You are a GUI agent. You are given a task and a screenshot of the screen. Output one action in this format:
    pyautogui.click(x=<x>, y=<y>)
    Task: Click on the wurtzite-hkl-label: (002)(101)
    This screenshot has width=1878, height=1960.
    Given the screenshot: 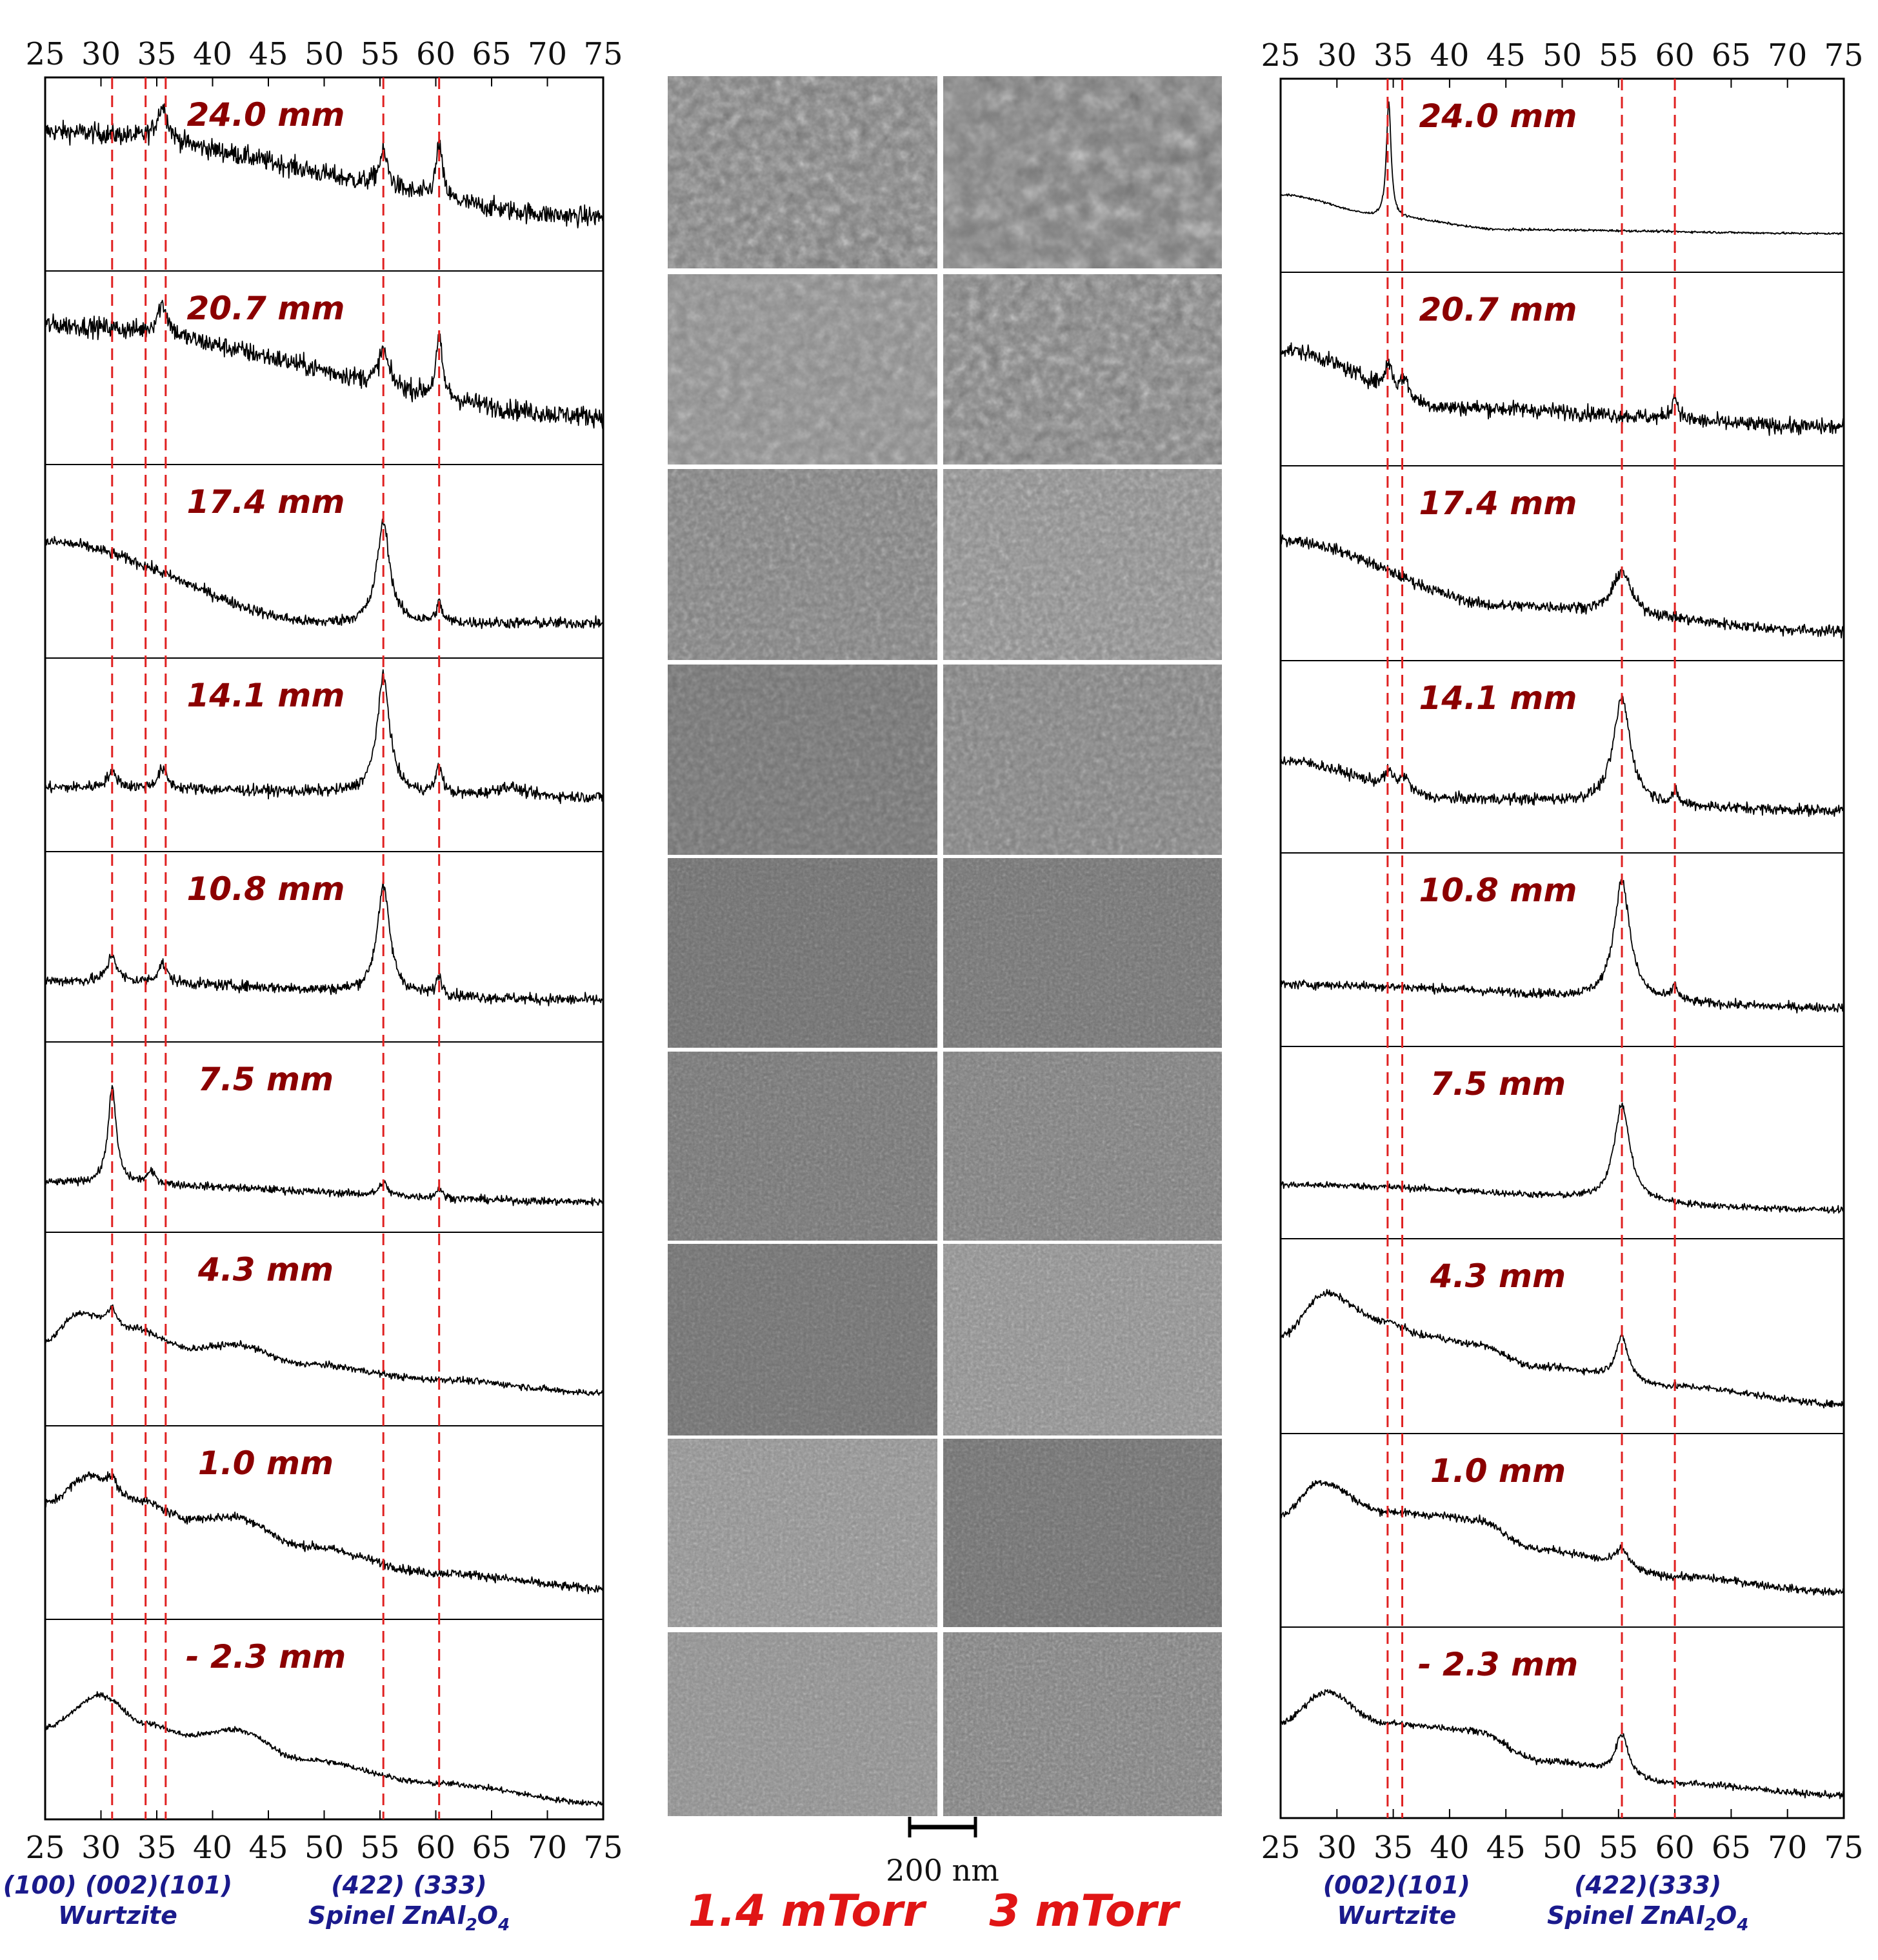 What is the action you would take?
    pyautogui.click(x=1396, y=1885)
    